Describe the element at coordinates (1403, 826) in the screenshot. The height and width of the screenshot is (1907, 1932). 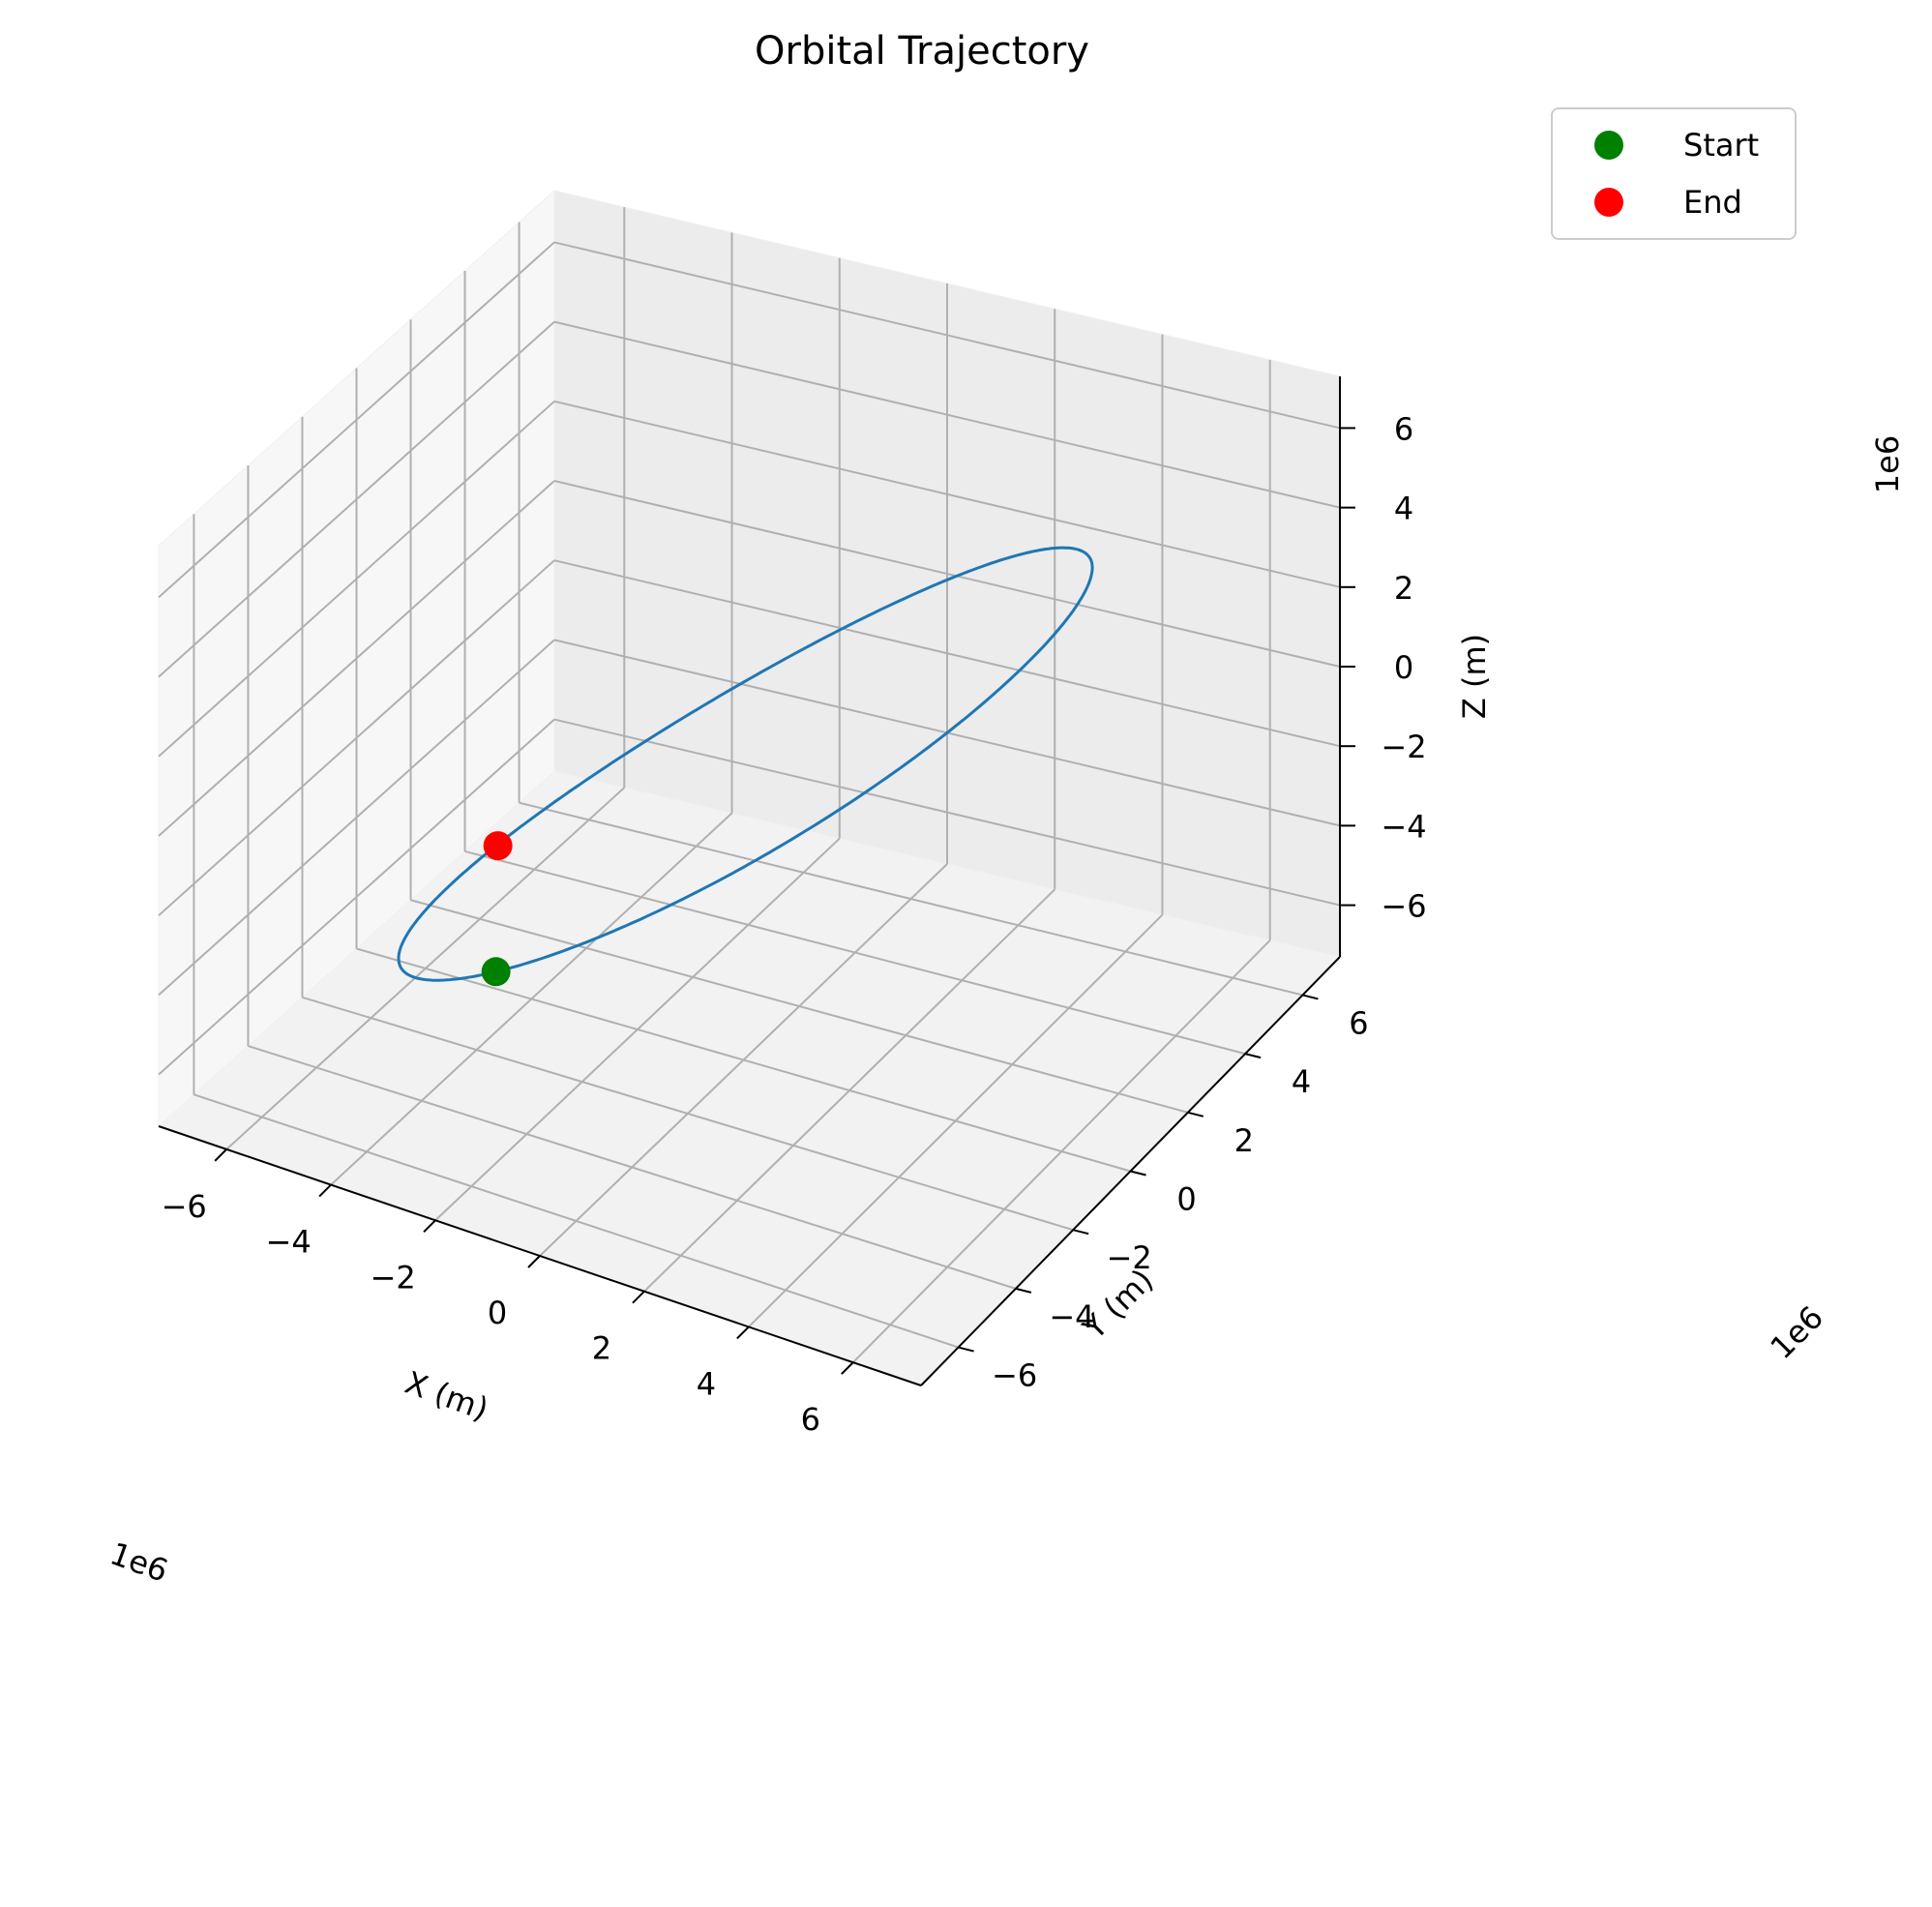
I see `z-axis-tick-label: −4` at that location.